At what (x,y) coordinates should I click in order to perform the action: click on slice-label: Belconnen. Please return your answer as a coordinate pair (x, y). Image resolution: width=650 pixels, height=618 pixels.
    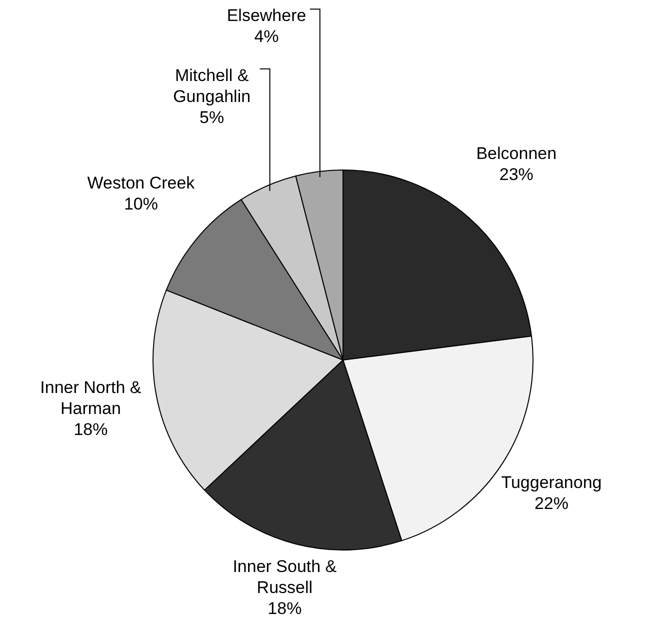
    Looking at the image, I should click on (516, 153).